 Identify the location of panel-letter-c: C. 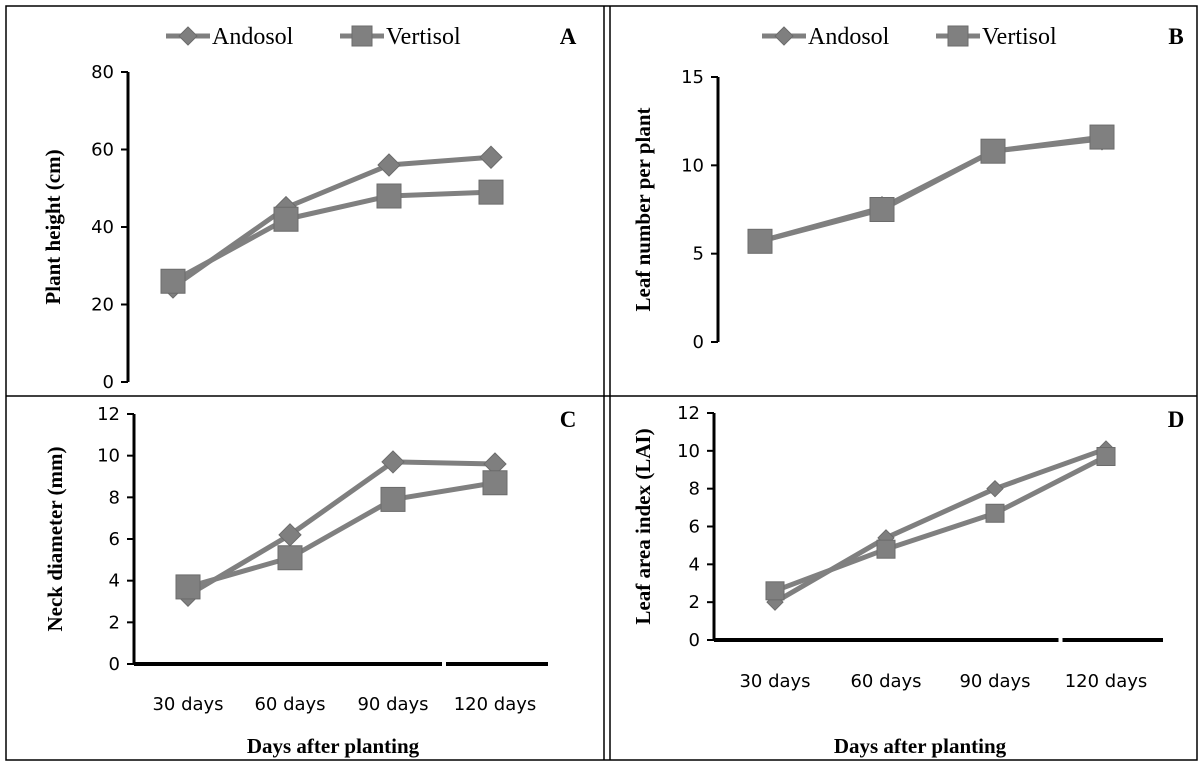
(568, 419).